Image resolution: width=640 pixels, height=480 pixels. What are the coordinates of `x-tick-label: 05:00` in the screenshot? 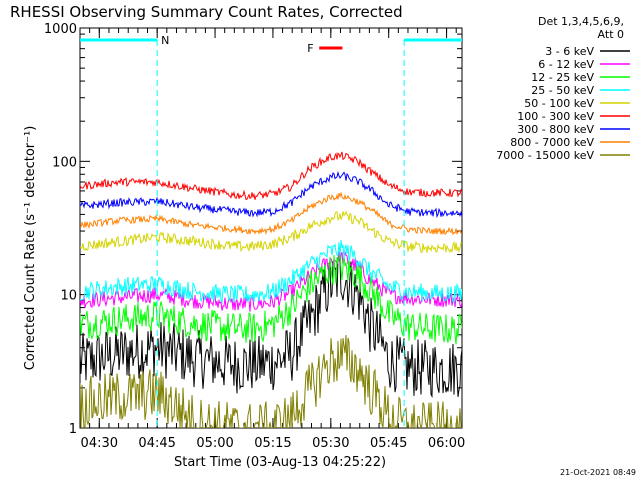 It's located at (214, 443).